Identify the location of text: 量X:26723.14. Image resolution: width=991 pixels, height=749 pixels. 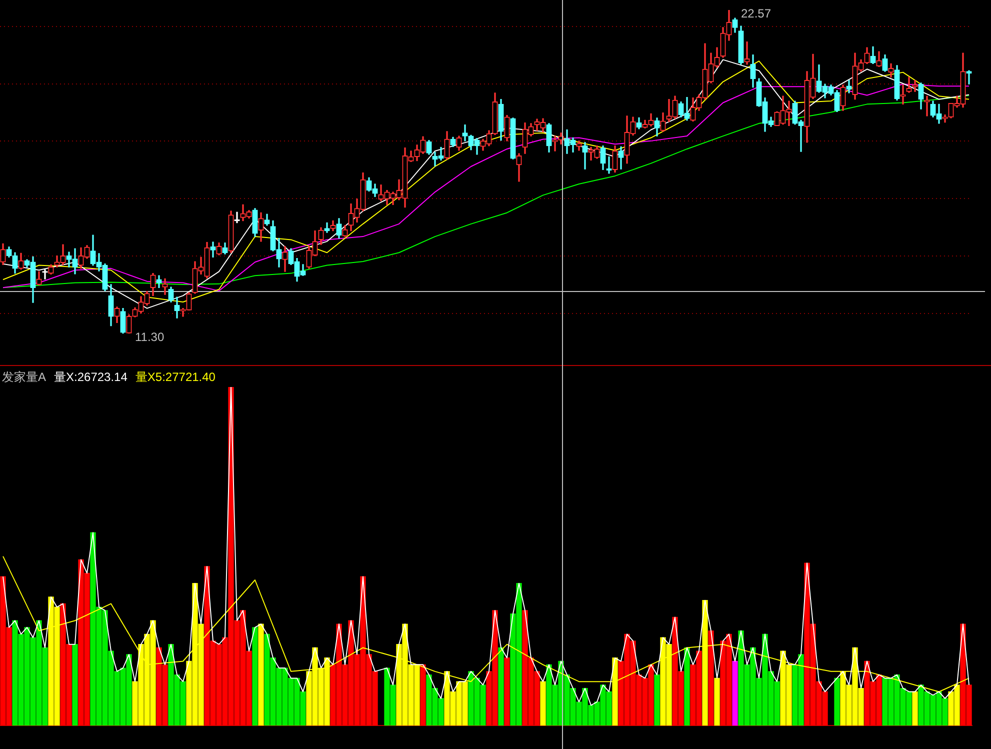
(91, 377).